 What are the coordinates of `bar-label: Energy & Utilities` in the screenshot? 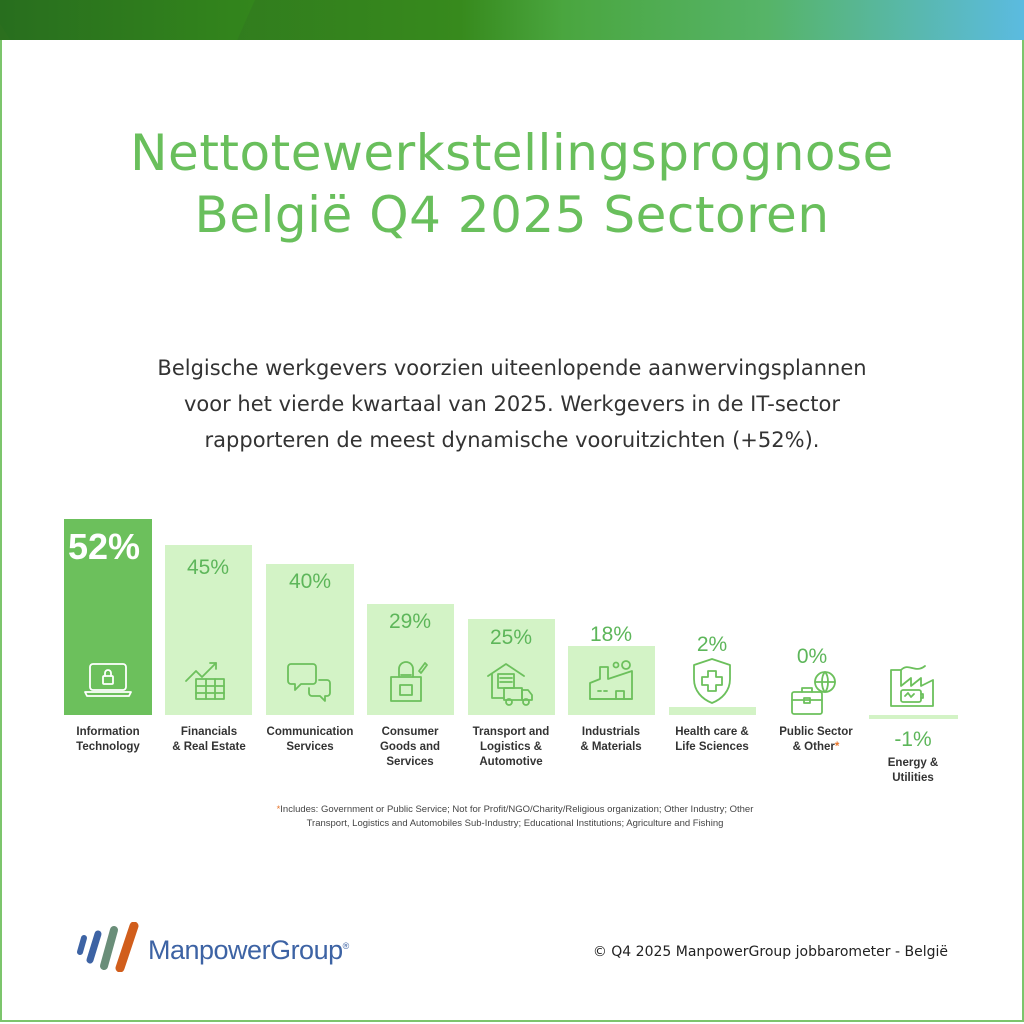 It's located at (913, 770).